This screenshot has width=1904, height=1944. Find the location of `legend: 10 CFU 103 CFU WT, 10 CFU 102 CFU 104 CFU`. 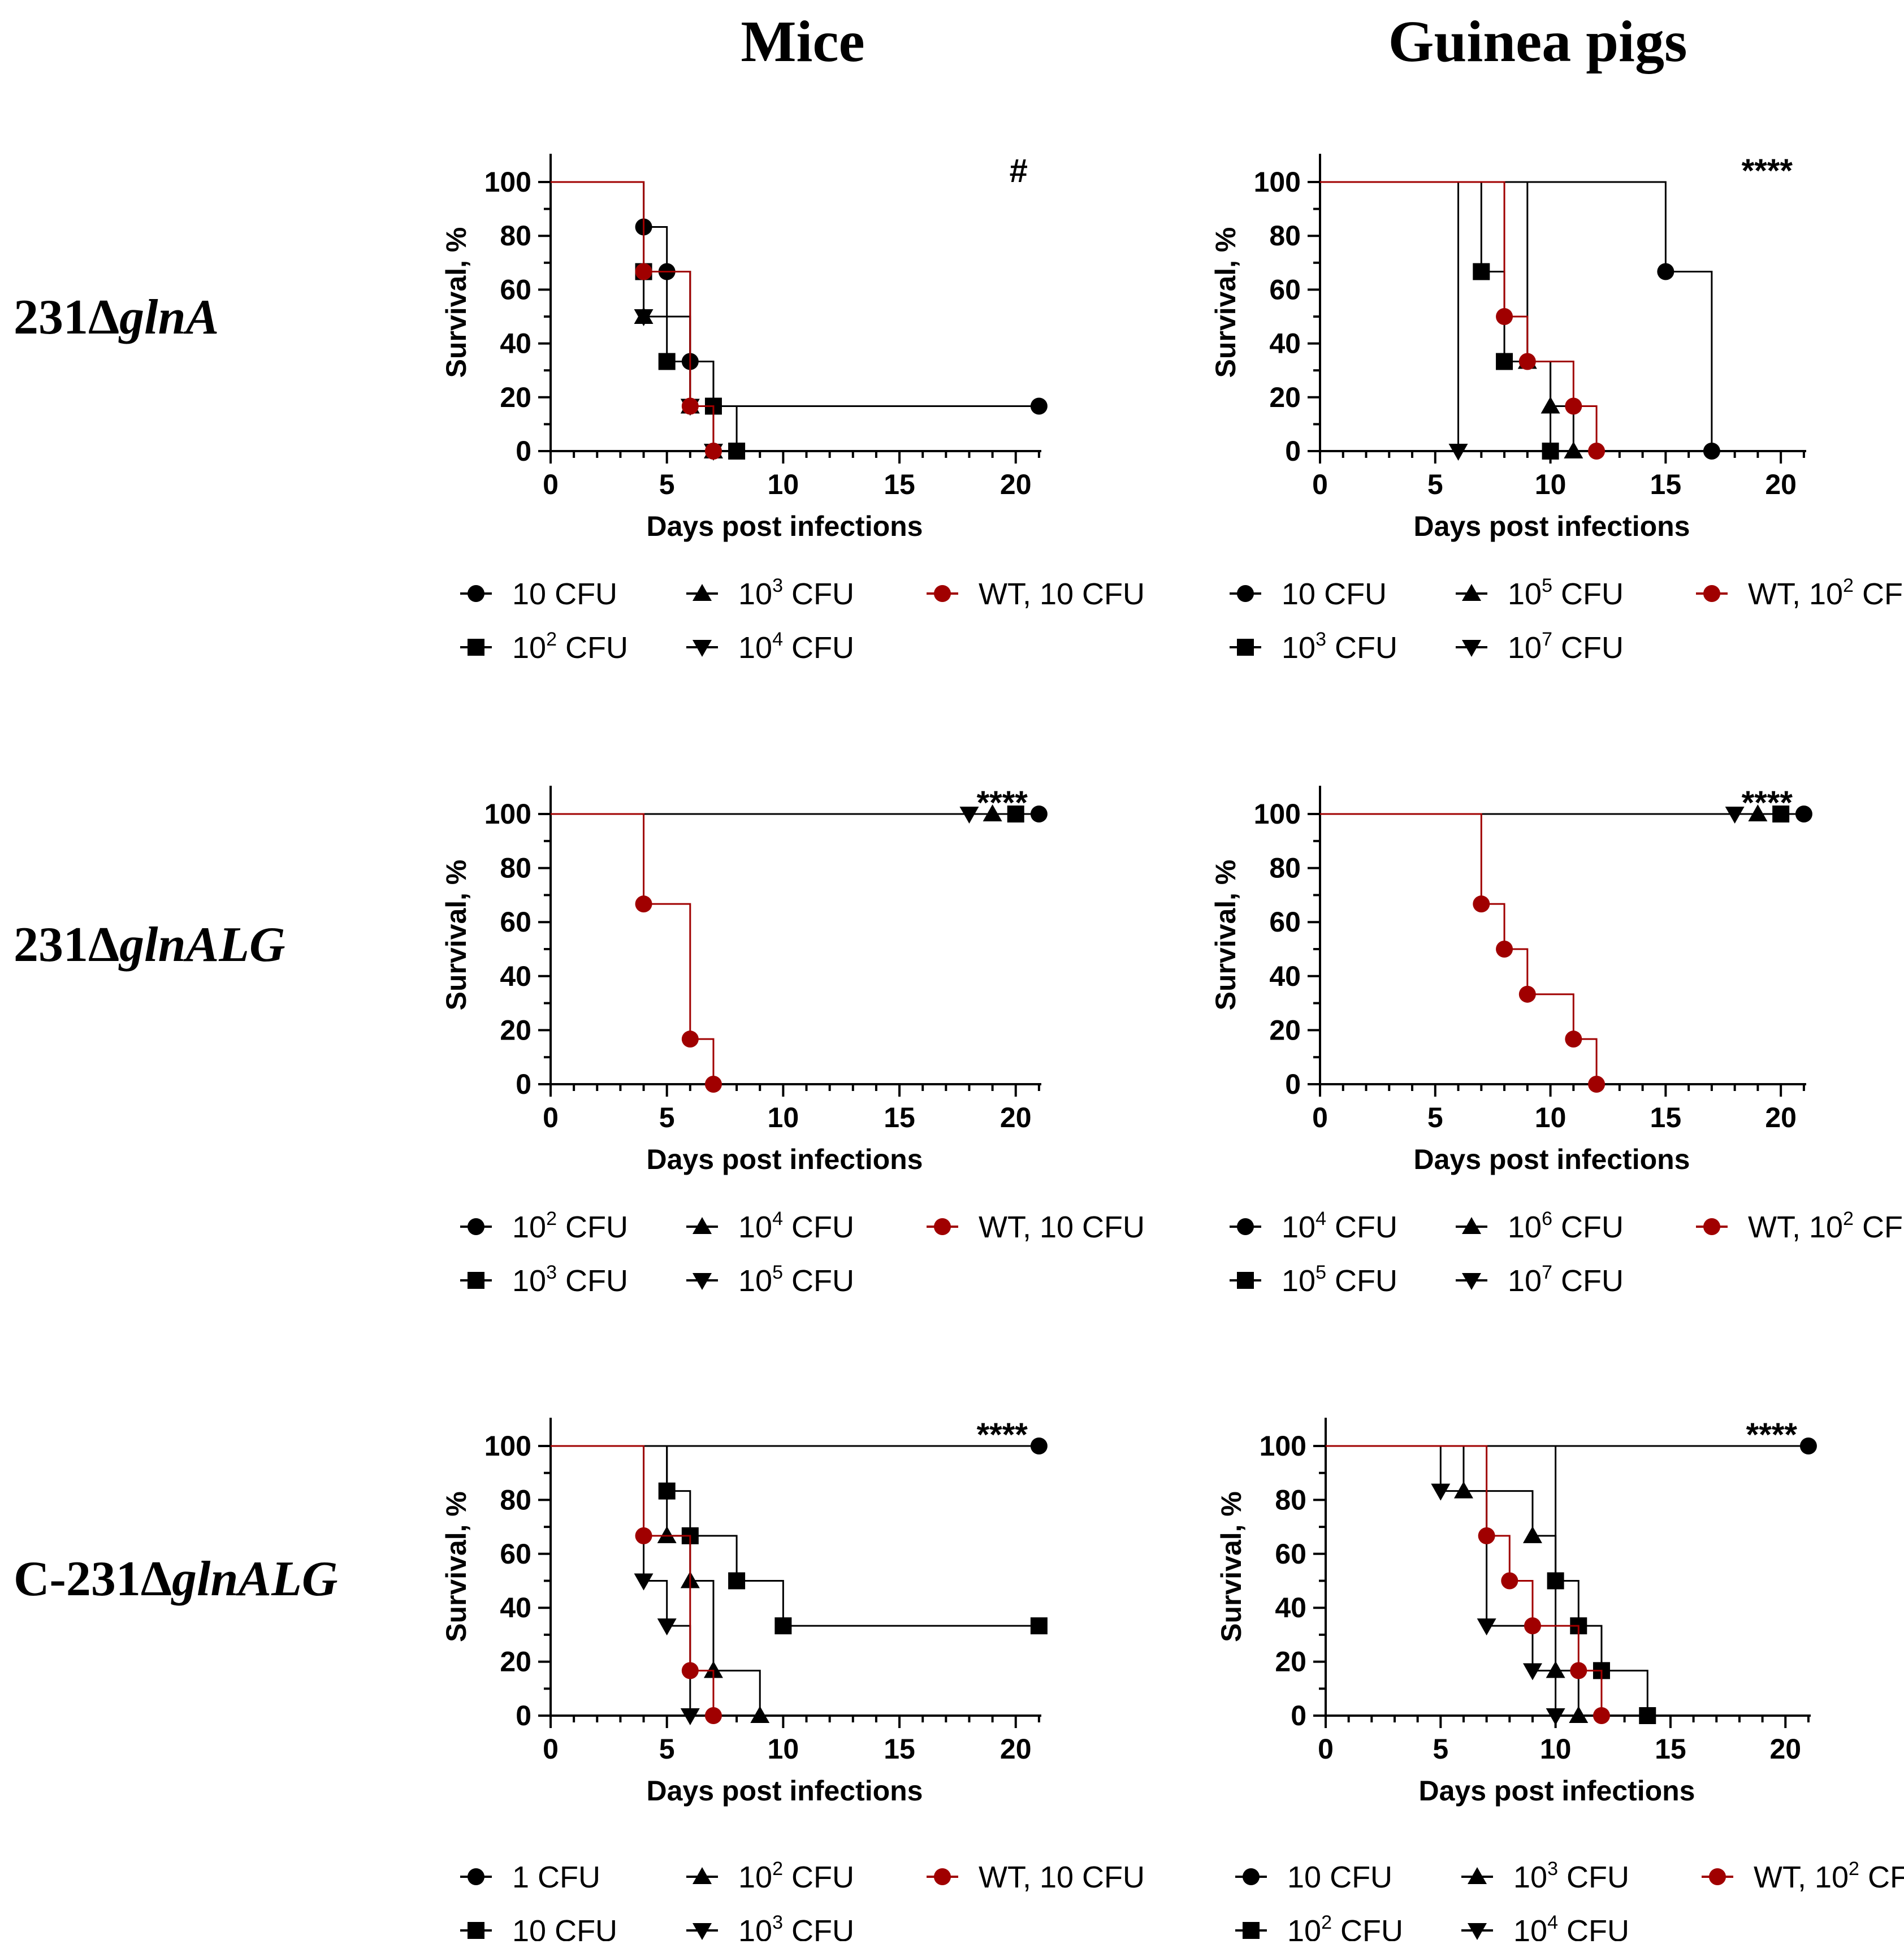

legend: 10 CFU 103 CFU WT, 10 CFU 102 CFU 104 CFU is located at coordinates (802, 620).